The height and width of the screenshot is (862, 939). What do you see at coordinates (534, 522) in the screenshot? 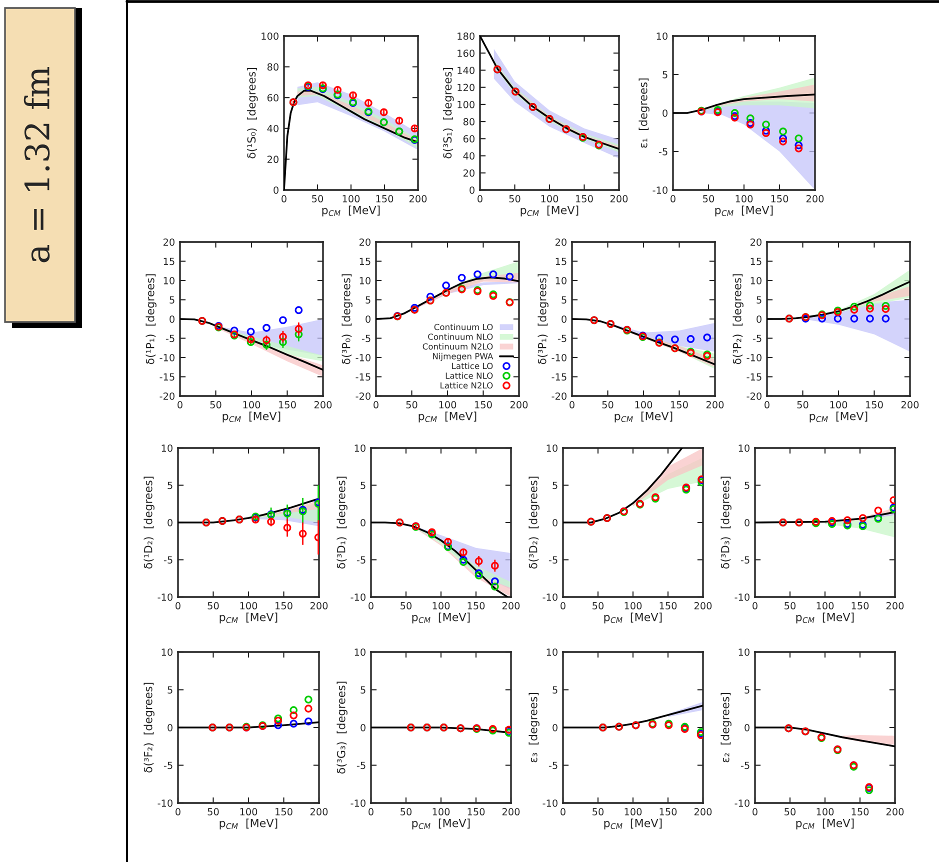
I see `y-axis-title: δ(³D₂) [degrees]` at bounding box center [534, 522].